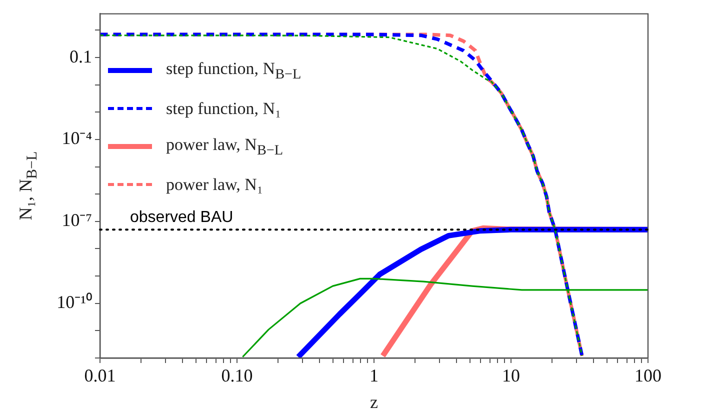 Image resolution: width=705 pixels, height=419 pixels. What do you see at coordinates (77, 138) in the screenshot?
I see `y-tick-label: 10⁻⁴` at bounding box center [77, 138].